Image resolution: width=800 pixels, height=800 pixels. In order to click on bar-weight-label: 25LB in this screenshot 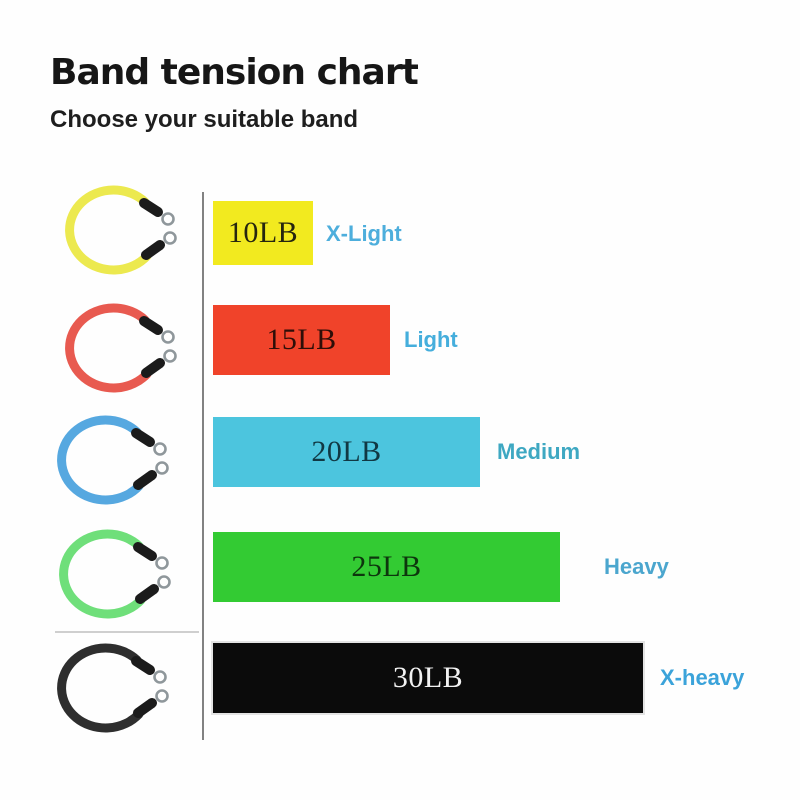, I will do `click(386, 566)`.